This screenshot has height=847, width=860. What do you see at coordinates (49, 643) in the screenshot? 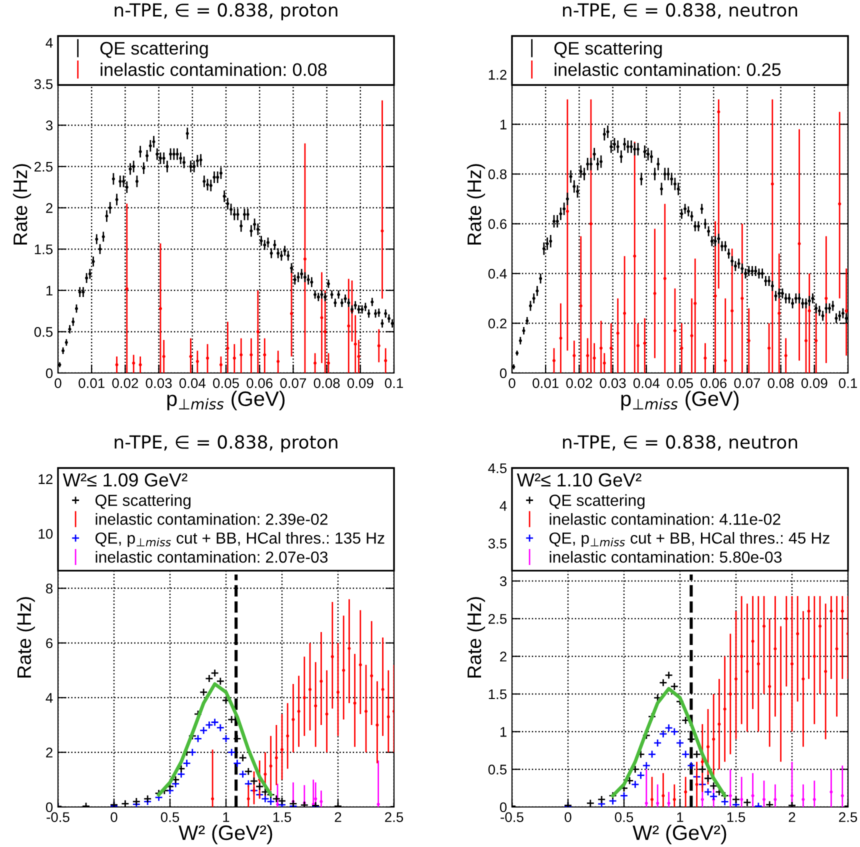
I see `y-tick-label: 6` at bounding box center [49, 643].